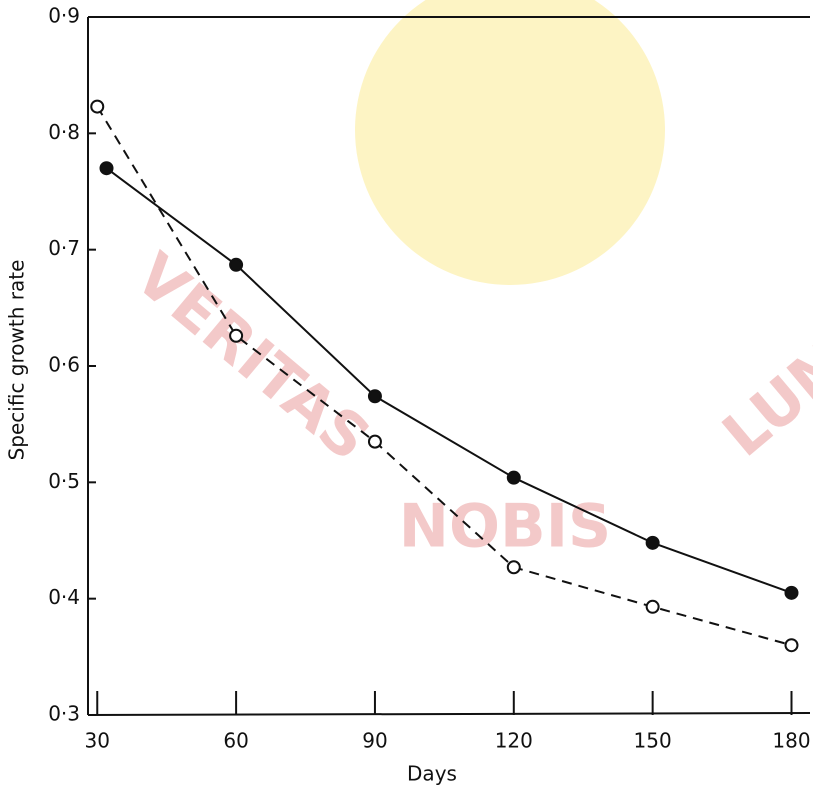 The height and width of the screenshot is (791, 813). What do you see at coordinates (449, 714) in the screenshot?
I see `x-axis` at bounding box center [449, 714].